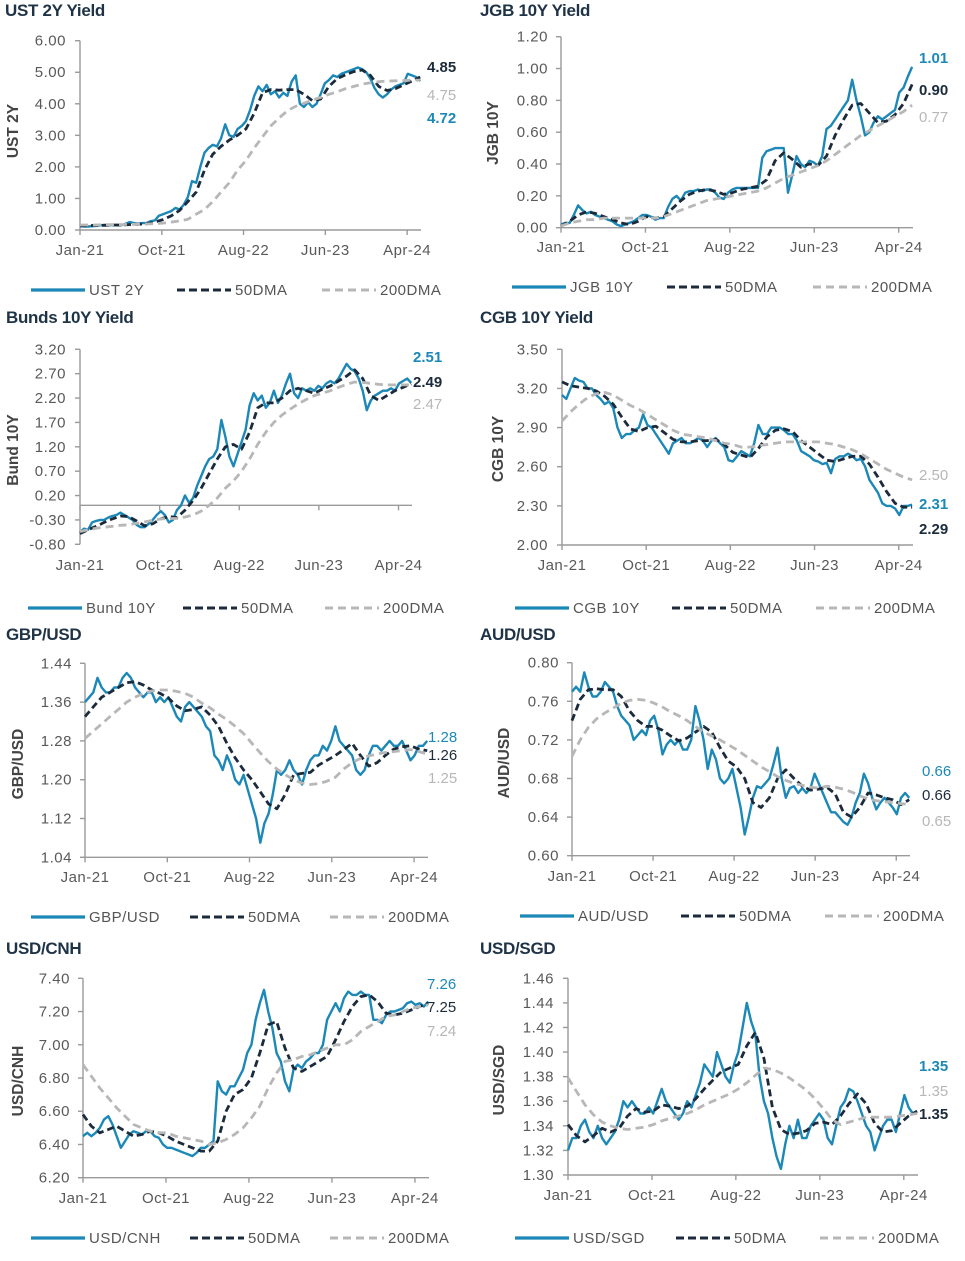  I want to click on y-tick-label: 3.20, so click(532, 388).